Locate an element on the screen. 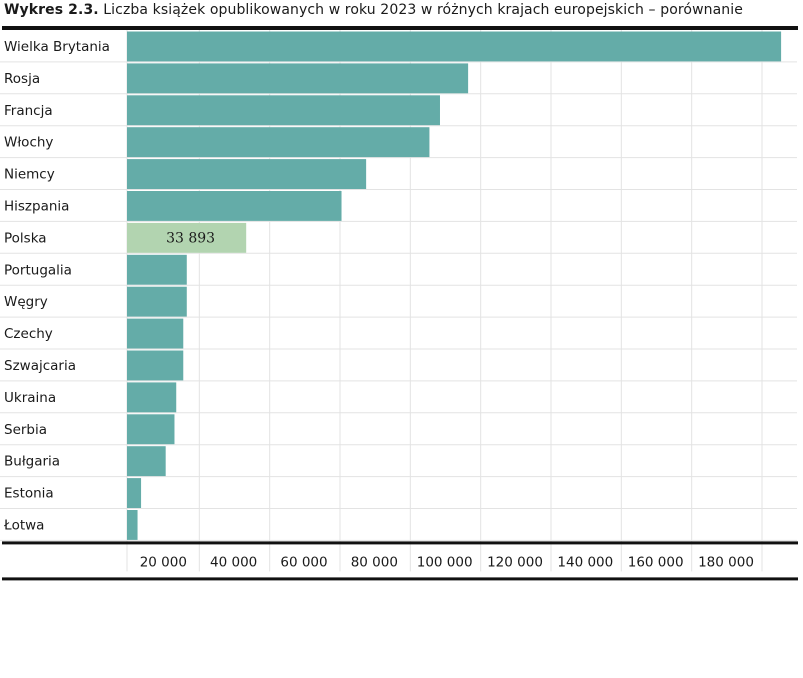  category-label: Francja is located at coordinates (28, 111).